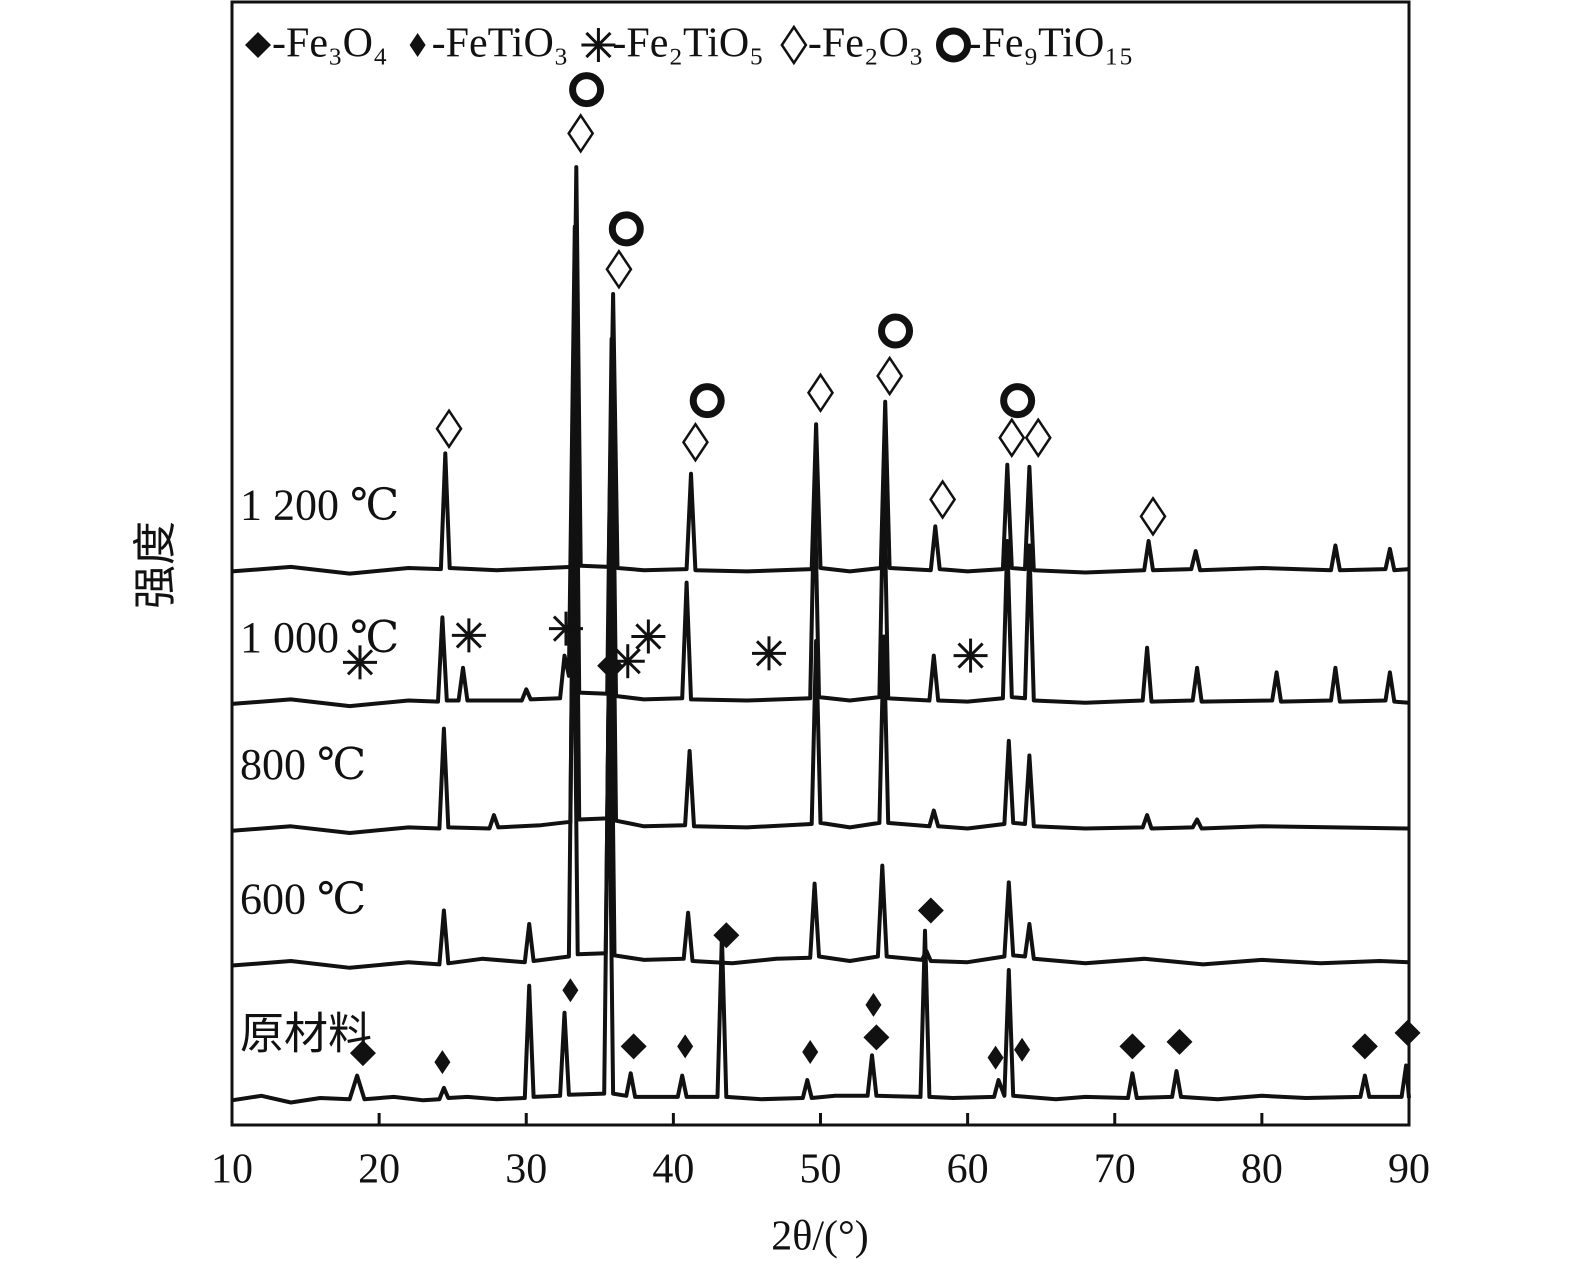 The image size is (1575, 1277). Describe the element at coordinates (319, 637) in the screenshot. I see `series-label: 1 000 ℃` at that location.